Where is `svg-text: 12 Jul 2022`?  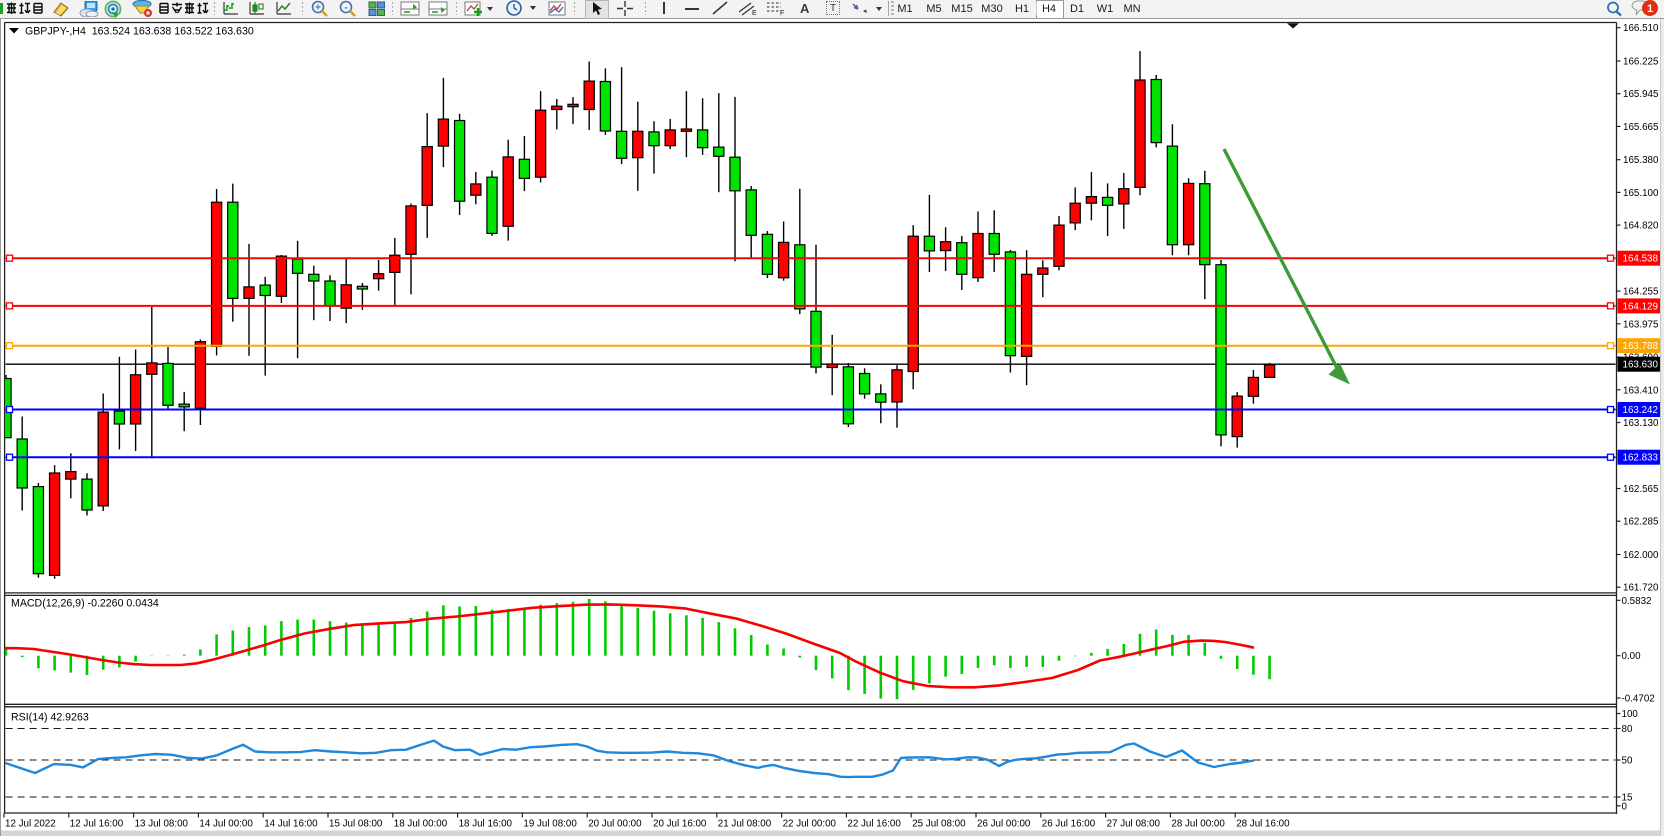
svg-text: 12 Jul 2022 is located at coordinates (30, 824).